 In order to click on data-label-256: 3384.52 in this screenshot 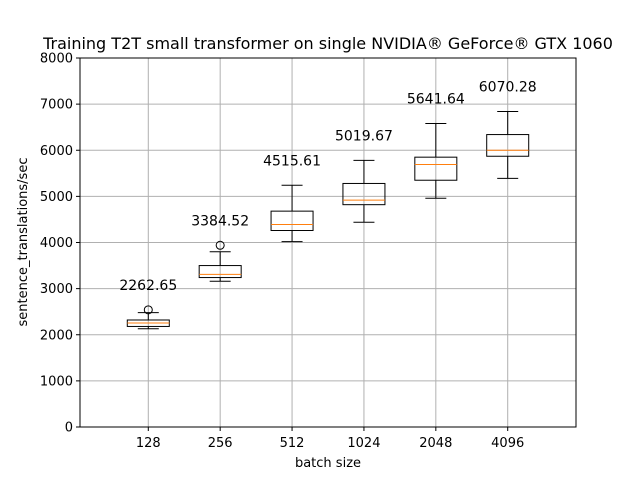, I will do `click(220, 221)`.